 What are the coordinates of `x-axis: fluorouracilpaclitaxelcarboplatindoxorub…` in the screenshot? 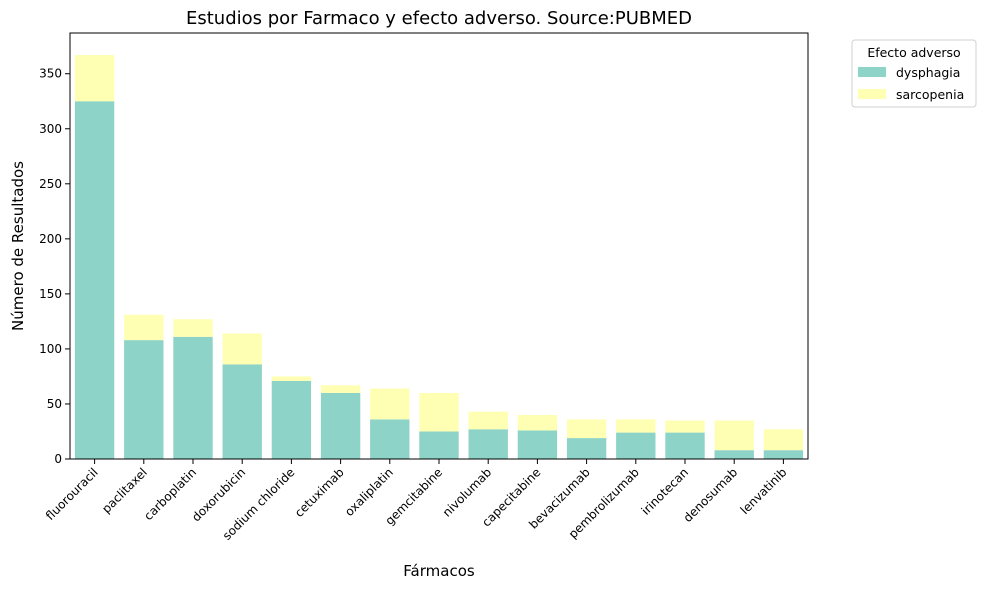 It's located at (416, 501).